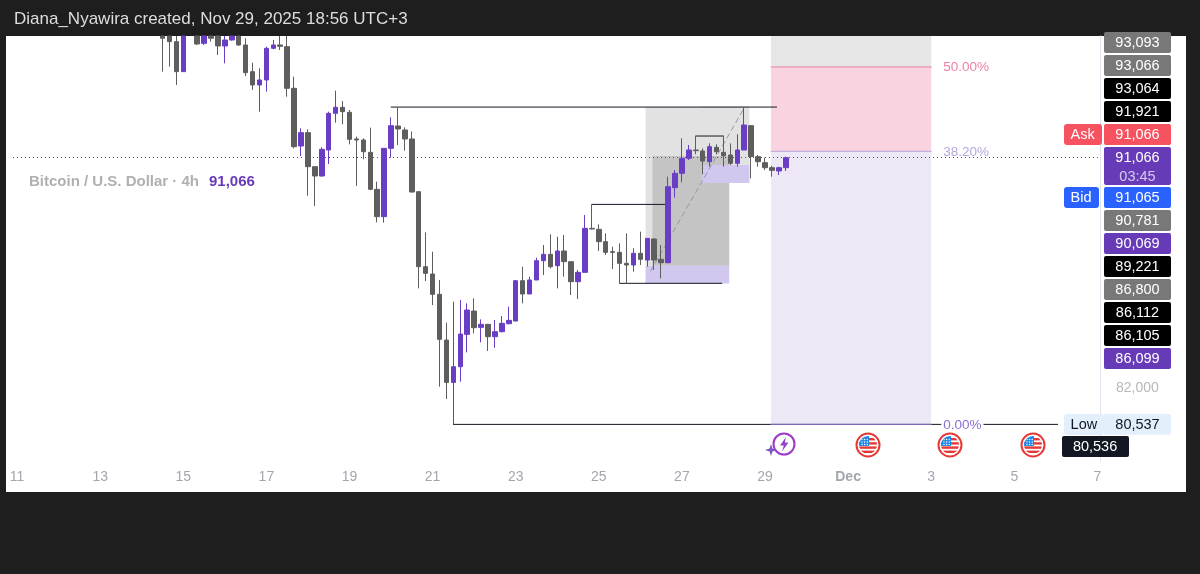 The image size is (1200, 574). Describe the element at coordinates (114, 180) in the screenshot. I see `text: Bitcoin / U.S. Dollar · 4h` at that location.